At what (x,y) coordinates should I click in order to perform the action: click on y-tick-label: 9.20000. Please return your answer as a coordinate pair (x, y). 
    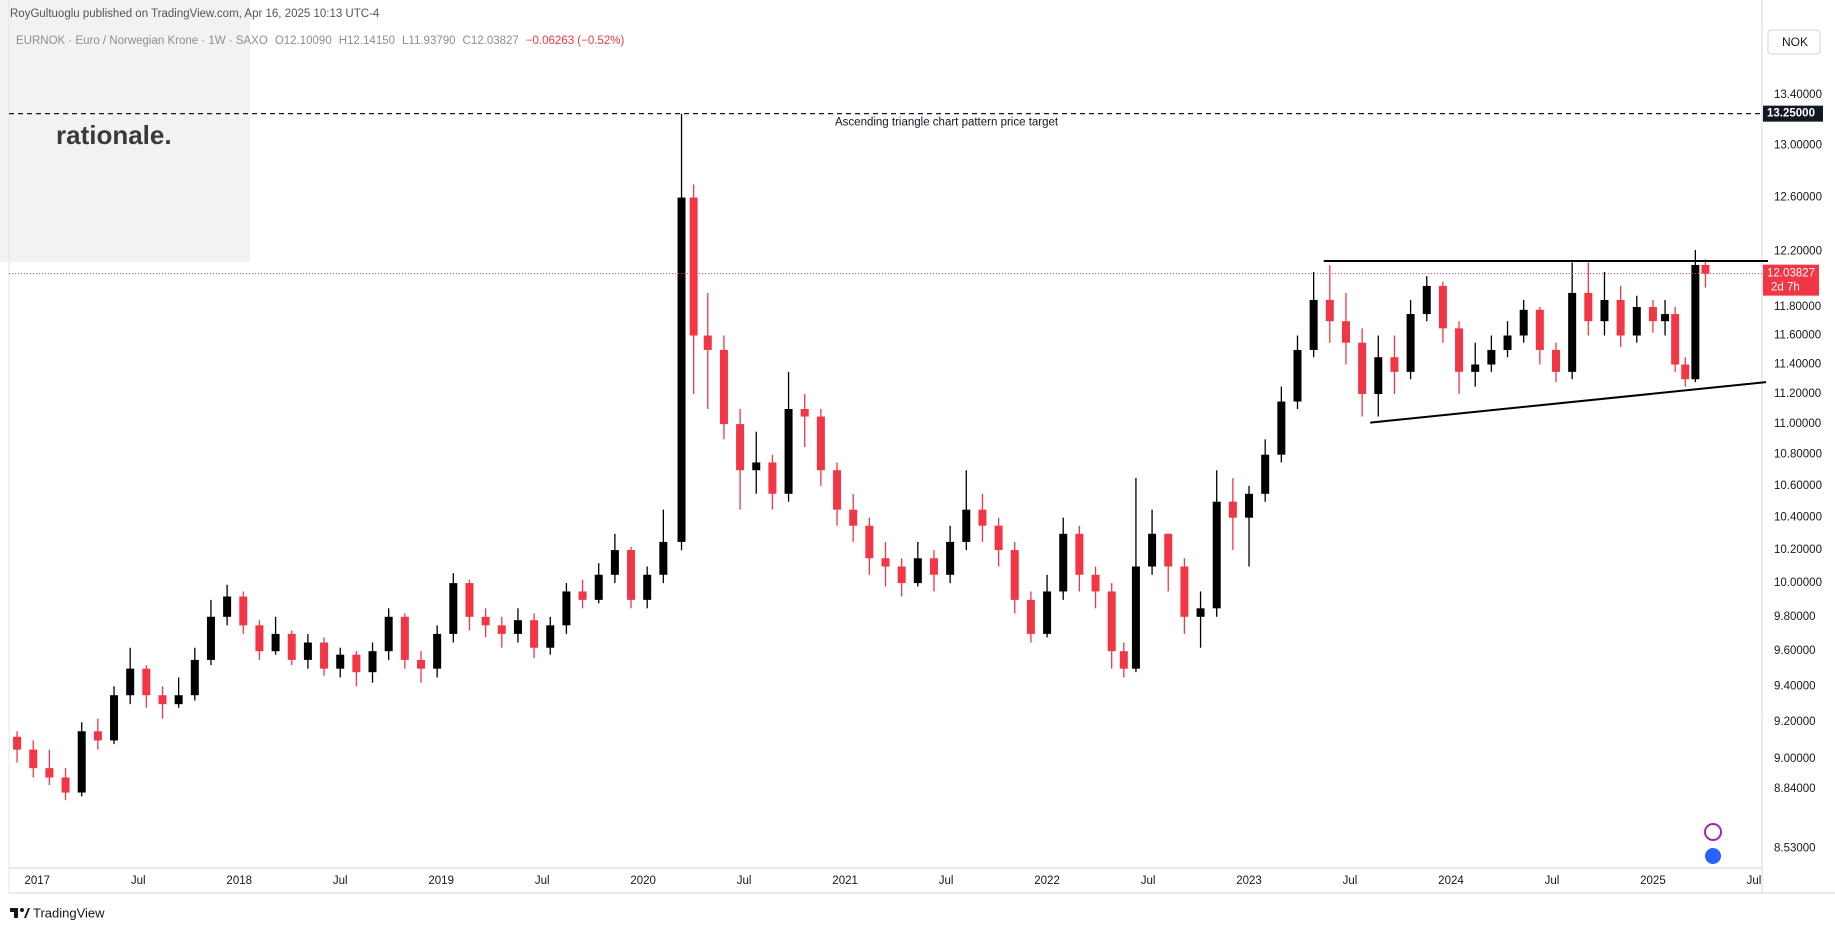
    Looking at the image, I should click on (1795, 722).